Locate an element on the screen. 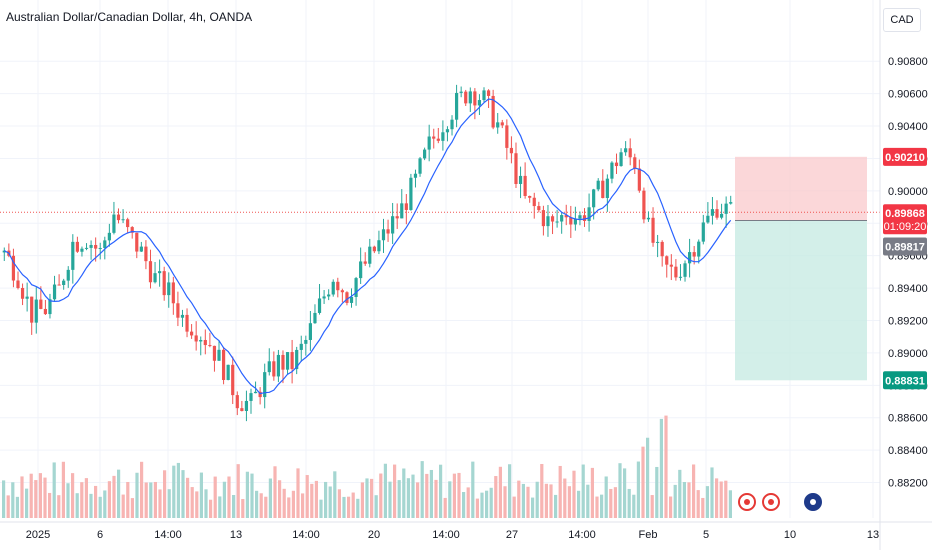 This screenshot has height=550, width=932. x-tick-label: 5 is located at coordinates (706, 535).